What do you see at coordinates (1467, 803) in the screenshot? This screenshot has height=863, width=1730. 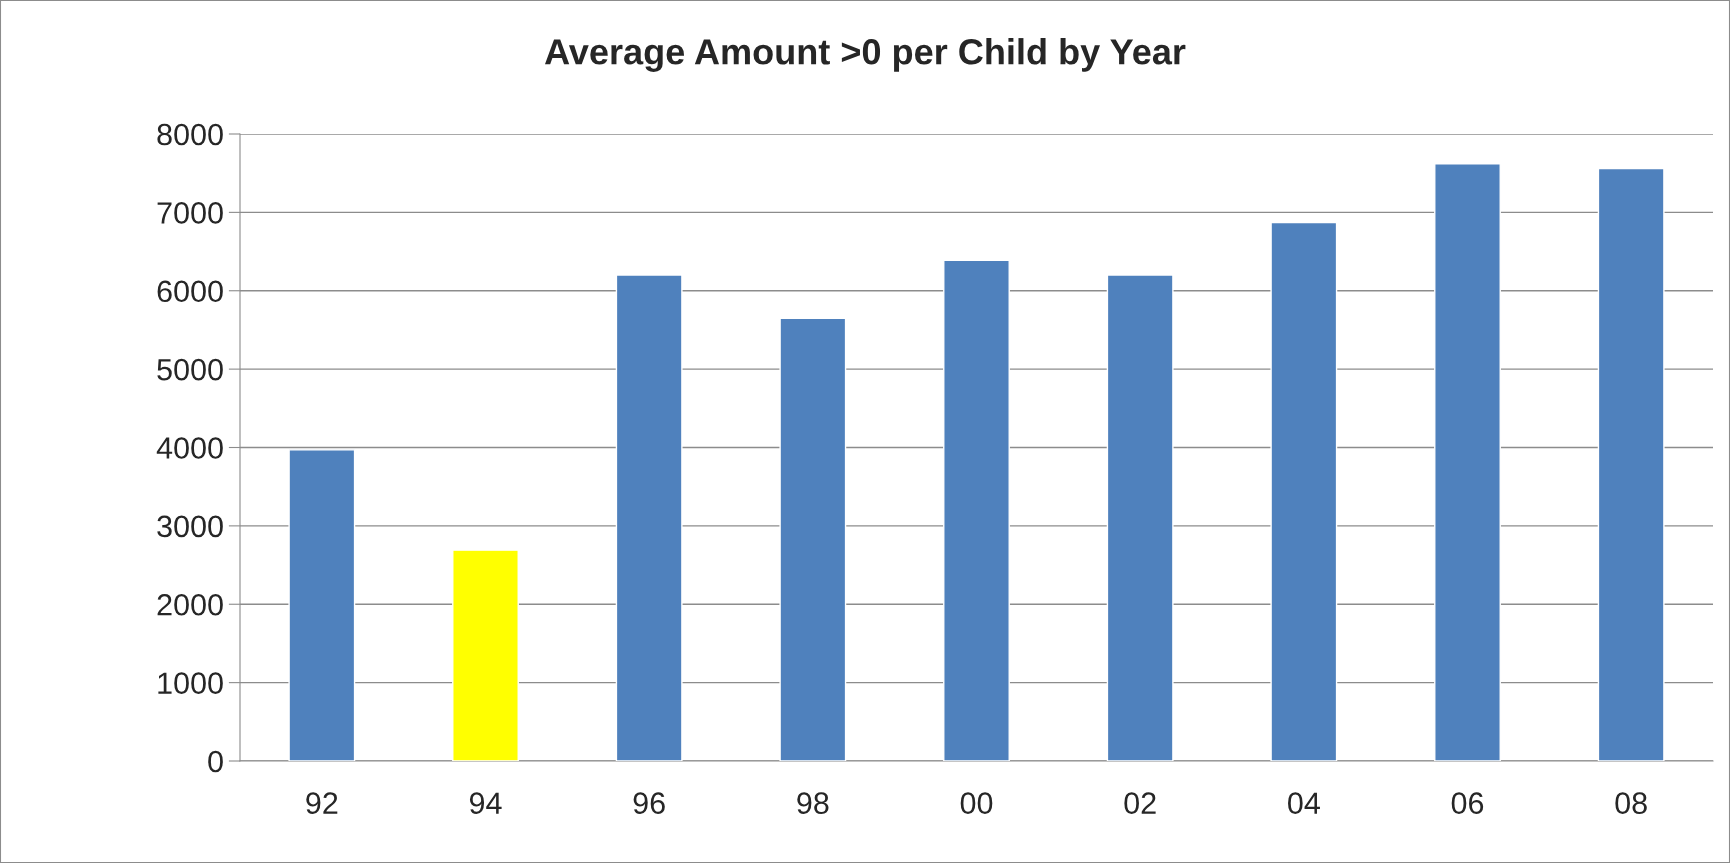 I see `x-tick-label: 06` at bounding box center [1467, 803].